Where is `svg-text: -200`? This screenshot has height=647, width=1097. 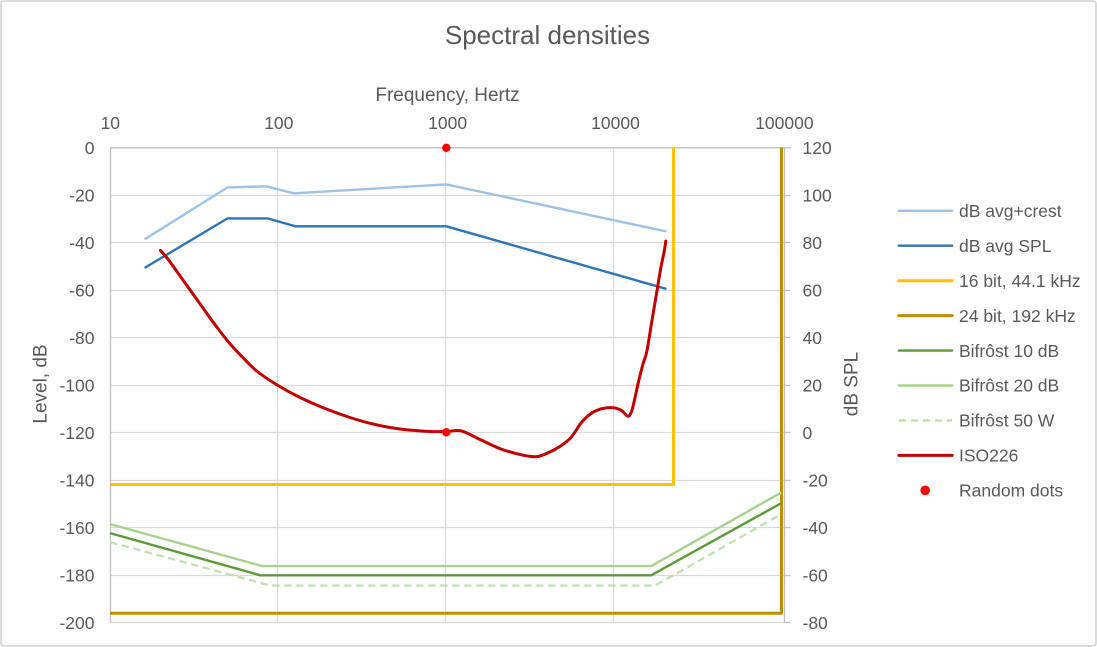
svg-text: -200 is located at coordinates (76, 623).